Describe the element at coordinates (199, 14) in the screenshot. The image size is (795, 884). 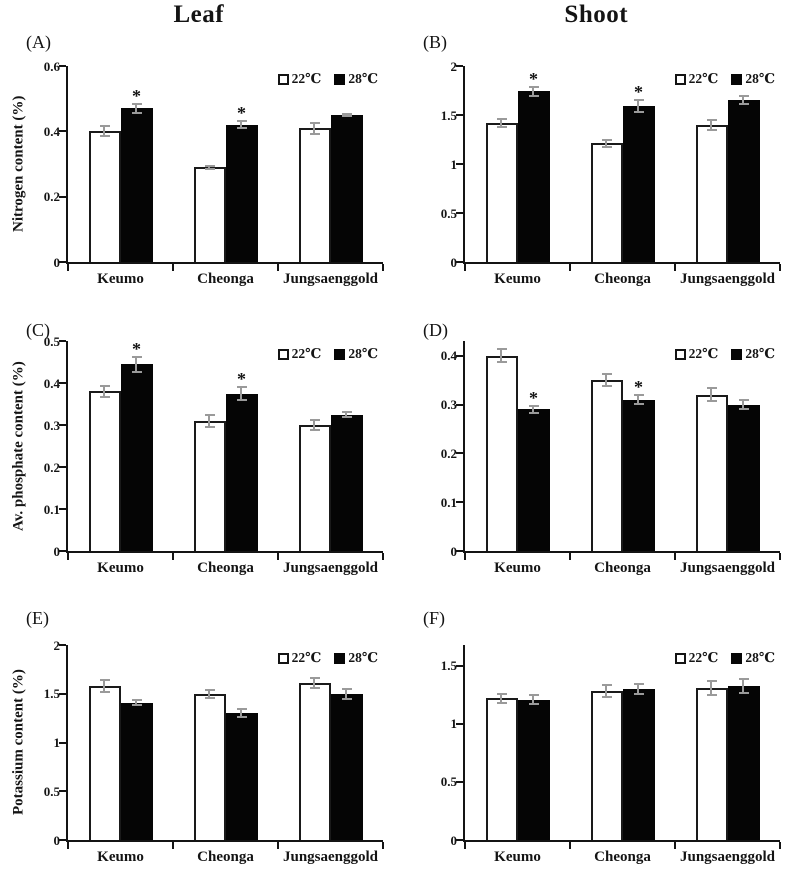
I see `column-title-leaf: Leaf` at that location.